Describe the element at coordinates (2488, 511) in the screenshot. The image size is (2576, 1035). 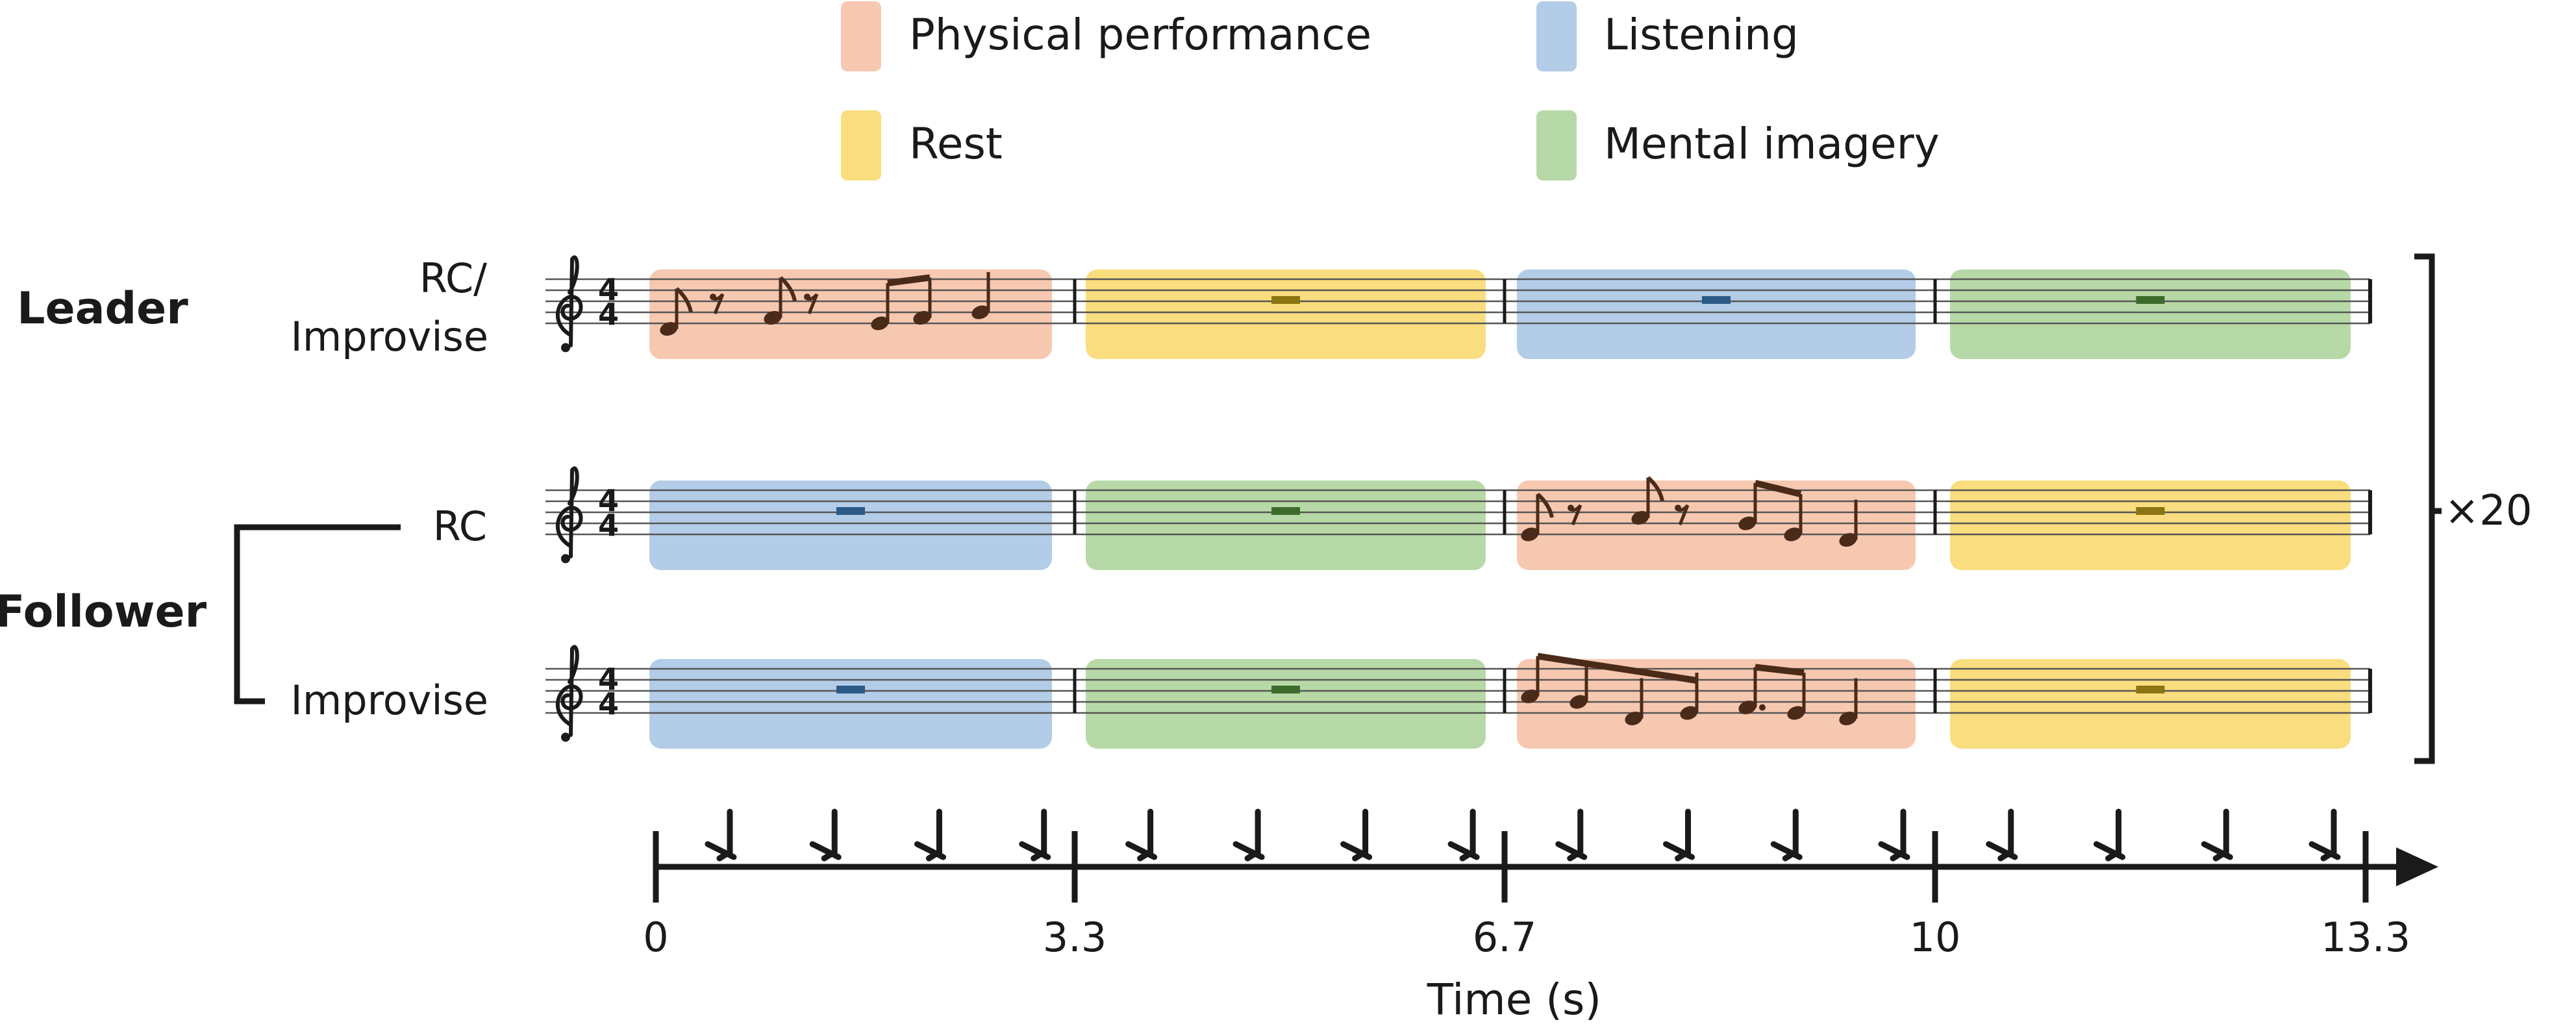
I see `repeat-count-label: ×20` at that location.